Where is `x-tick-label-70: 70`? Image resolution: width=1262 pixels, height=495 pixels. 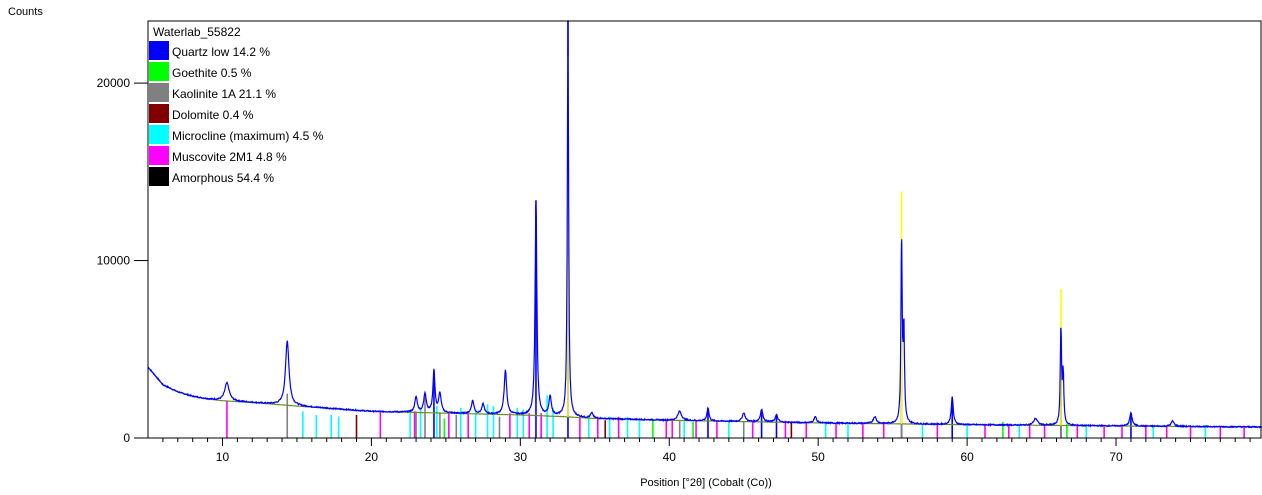
x-tick-label-70: 70 is located at coordinates (1116, 457).